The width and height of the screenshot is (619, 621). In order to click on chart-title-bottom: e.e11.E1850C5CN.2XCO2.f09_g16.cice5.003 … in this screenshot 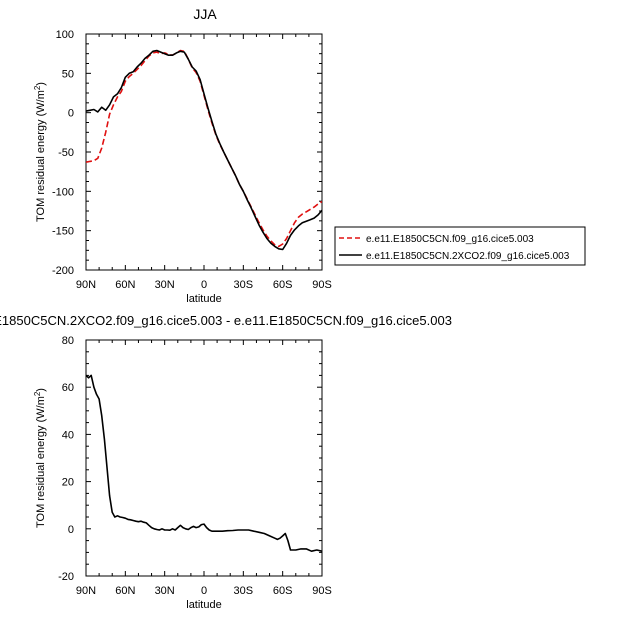, I will do `click(226, 320)`.